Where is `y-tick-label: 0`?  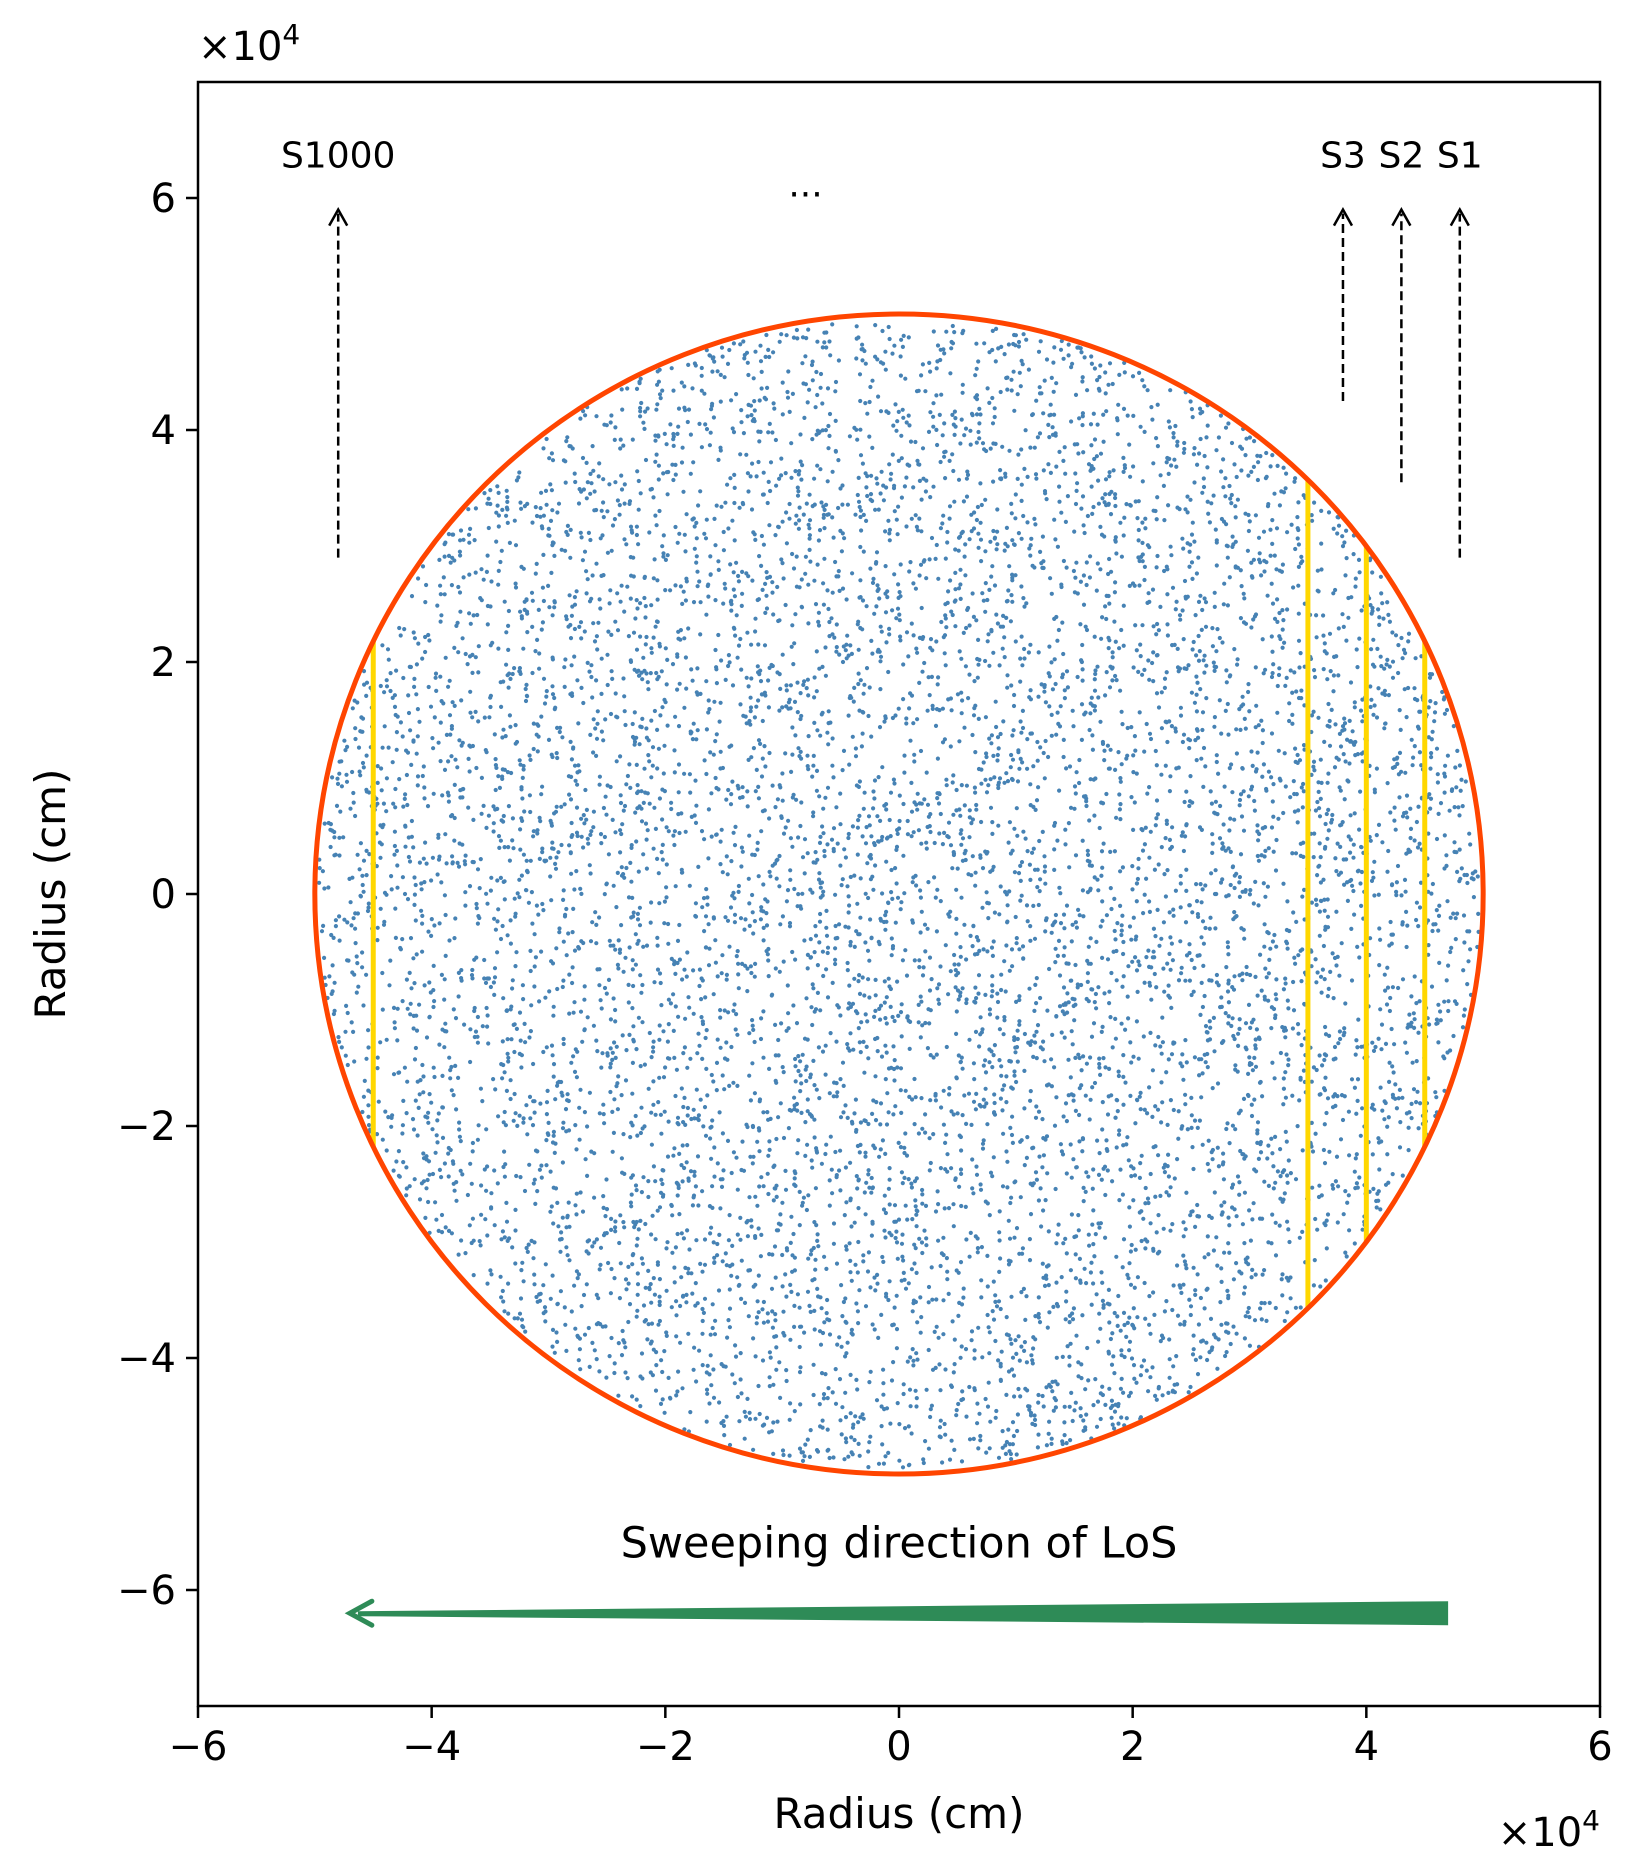 y-tick-label: 0 is located at coordinates (163, 895).